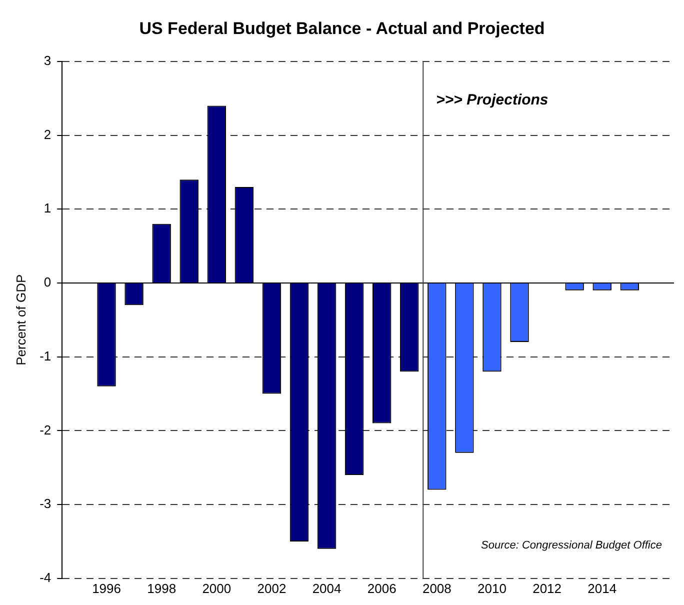 This screenshot has height=605, width=684. Describe the element at coordinates (571, 545) in the screenshot. I see `annotation: Source: Congressional Budget Office` at that location.